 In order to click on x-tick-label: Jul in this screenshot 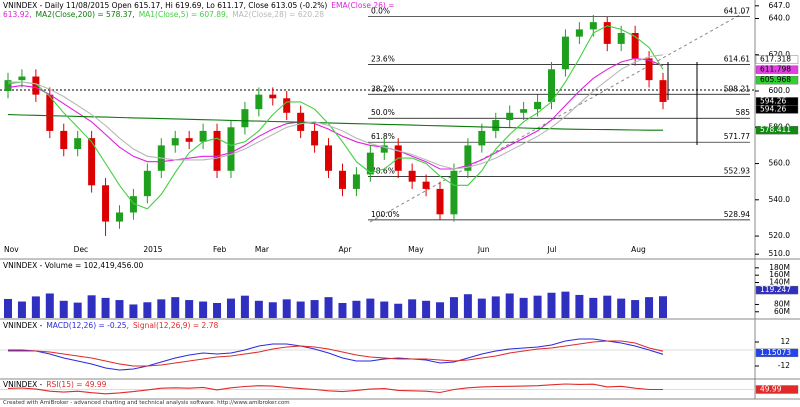, I will do `click(552, 249)`.